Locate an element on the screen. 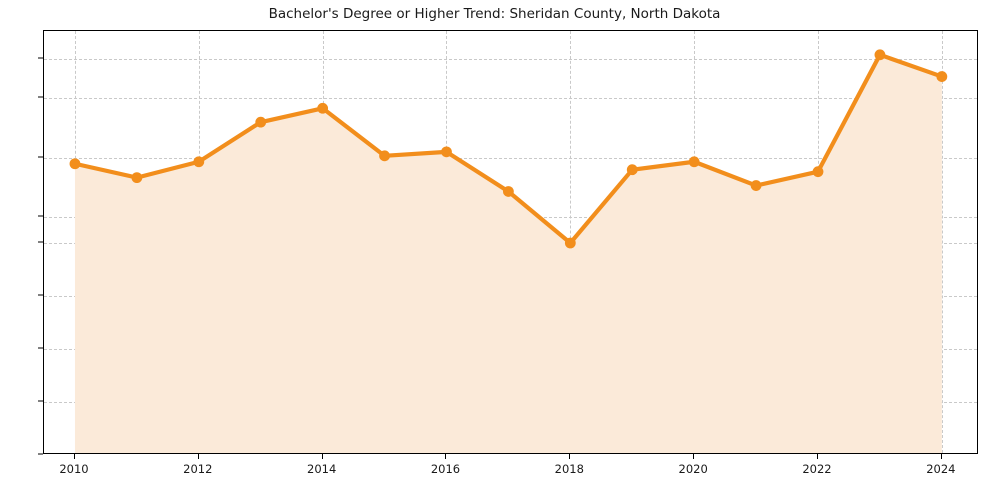 This screenshot has height=490, width=989. x-axis-tick-label: 2018 is located at coordinates (569, 469).